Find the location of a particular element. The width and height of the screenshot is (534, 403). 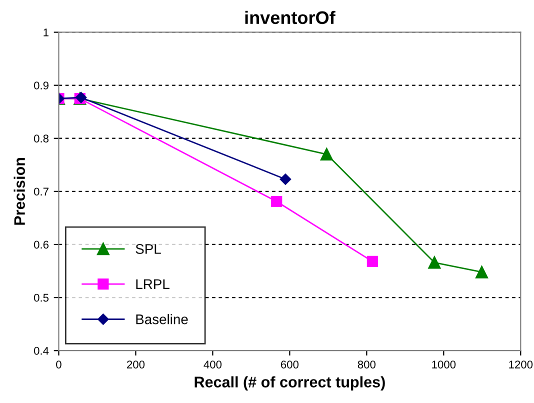

y-tick-label: 0.7 is located at coordinates (41, 192).